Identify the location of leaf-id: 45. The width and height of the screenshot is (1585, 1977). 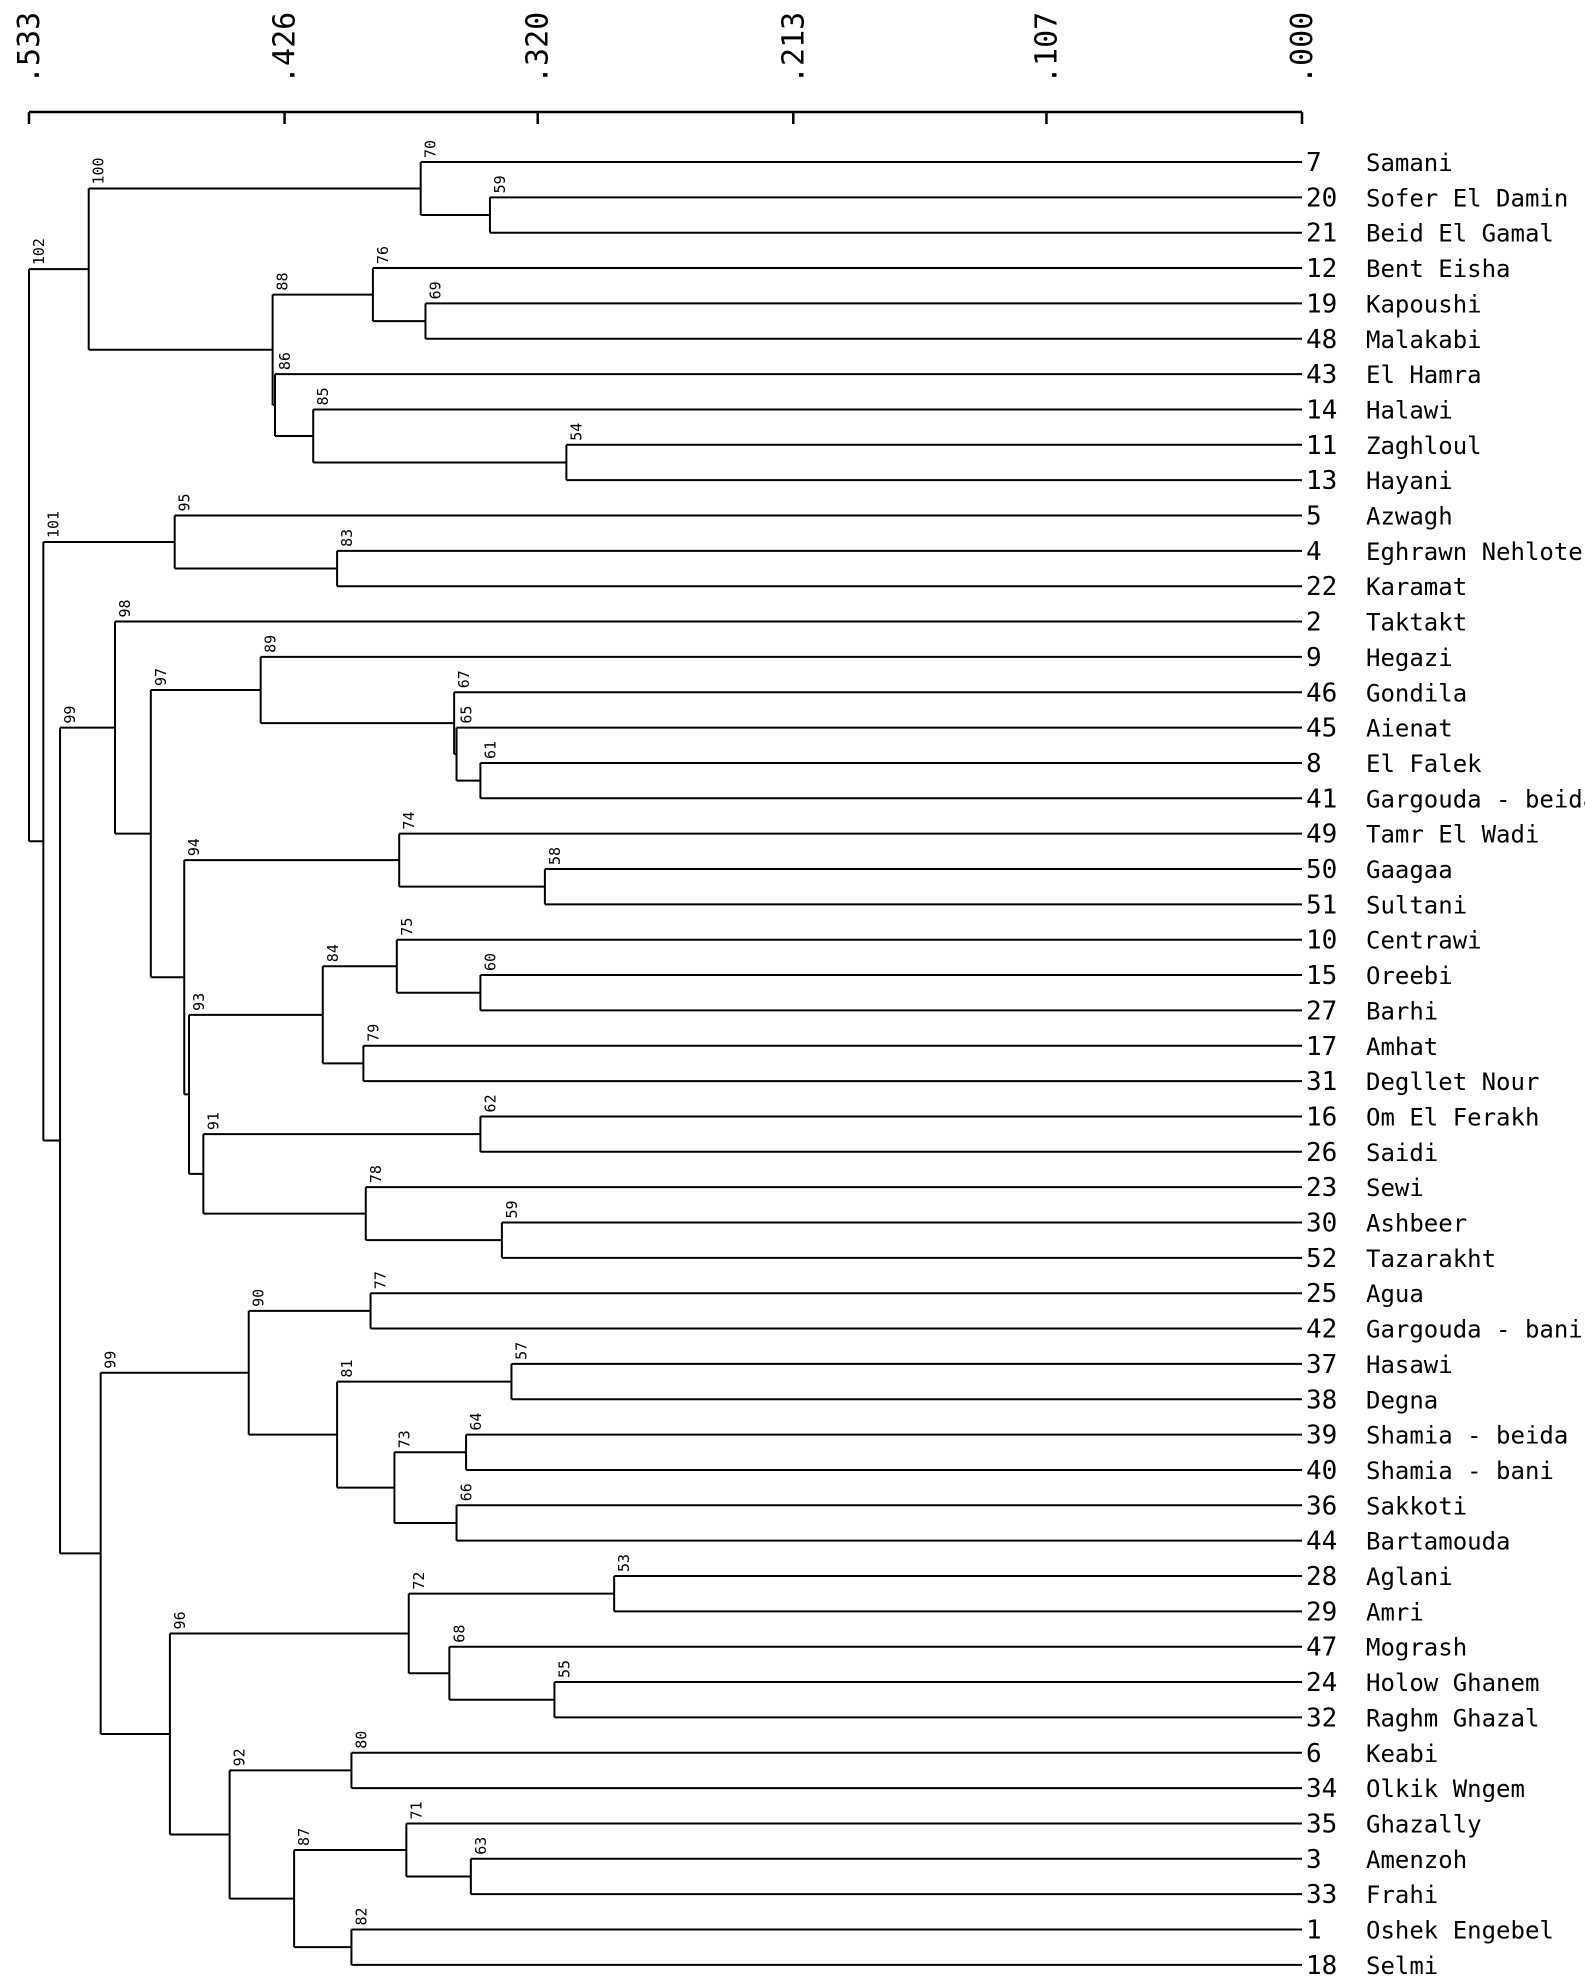
(1321, 729).